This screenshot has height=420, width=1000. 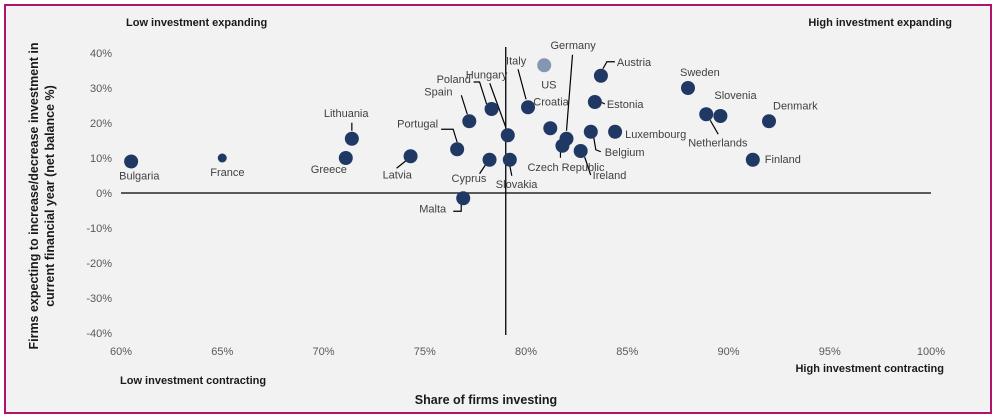 What do you see at coordinates (469, 179) in the screenshot?
I see `point-label-cyprus: Cyprus` at bounding box center [469, 179].